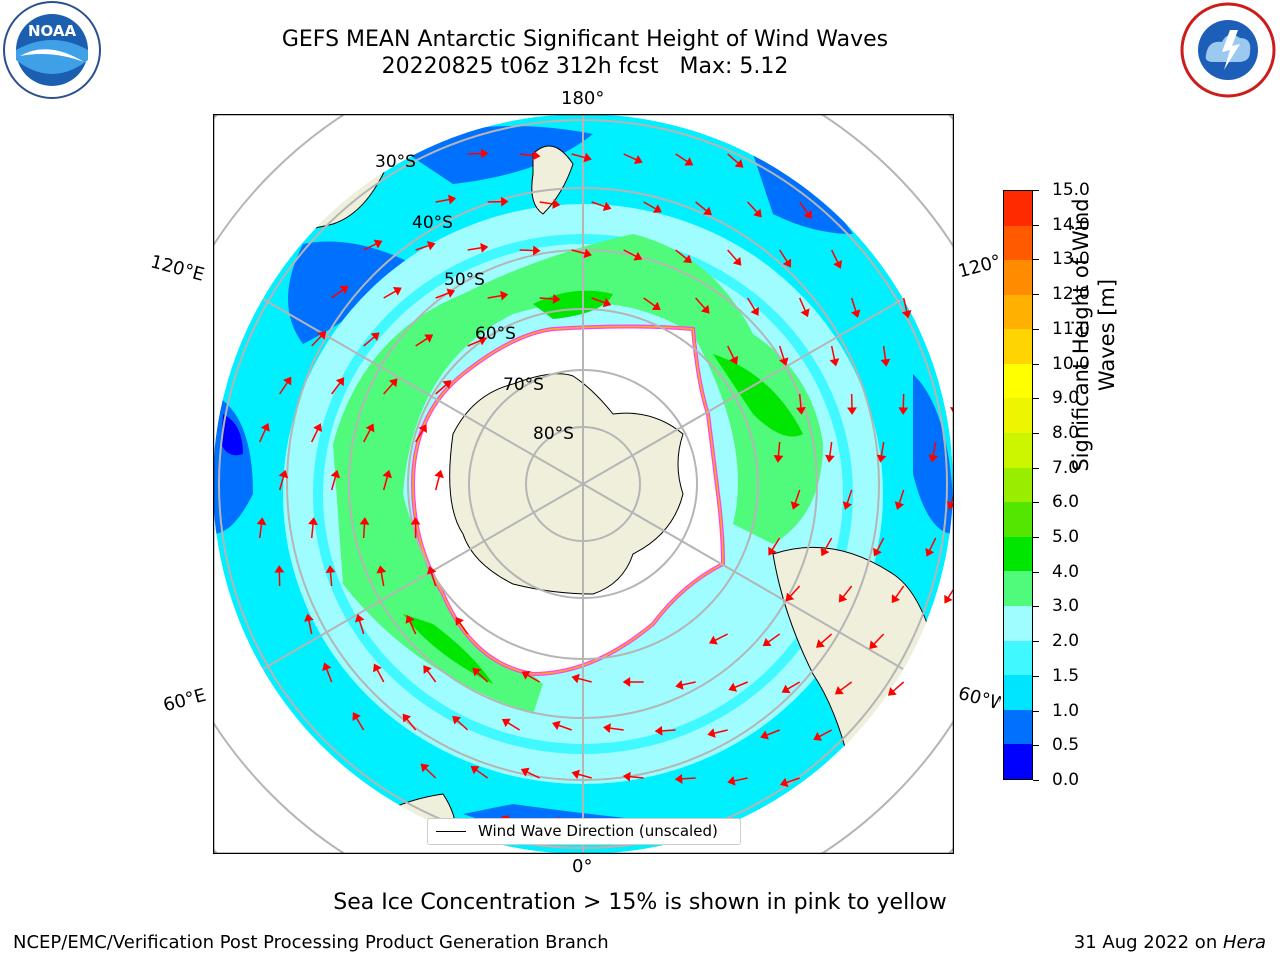  I want to click on lat-label-40s: 40°S, so click(432, 223).